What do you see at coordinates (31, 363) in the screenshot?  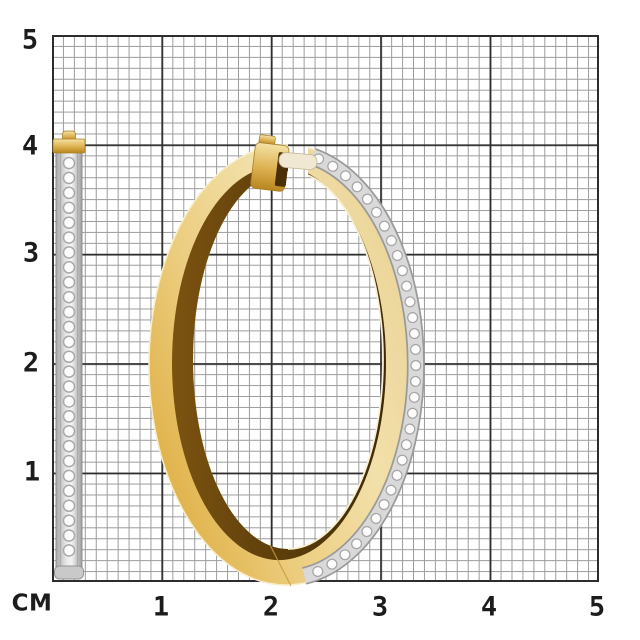 I see `y-axis-label-2: 2` at bounding box center [31, 363].